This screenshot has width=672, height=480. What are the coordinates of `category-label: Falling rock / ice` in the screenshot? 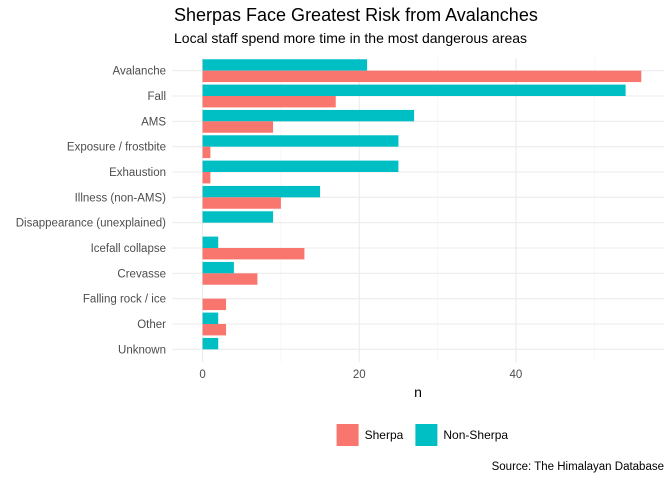 It's located at (124, 300).